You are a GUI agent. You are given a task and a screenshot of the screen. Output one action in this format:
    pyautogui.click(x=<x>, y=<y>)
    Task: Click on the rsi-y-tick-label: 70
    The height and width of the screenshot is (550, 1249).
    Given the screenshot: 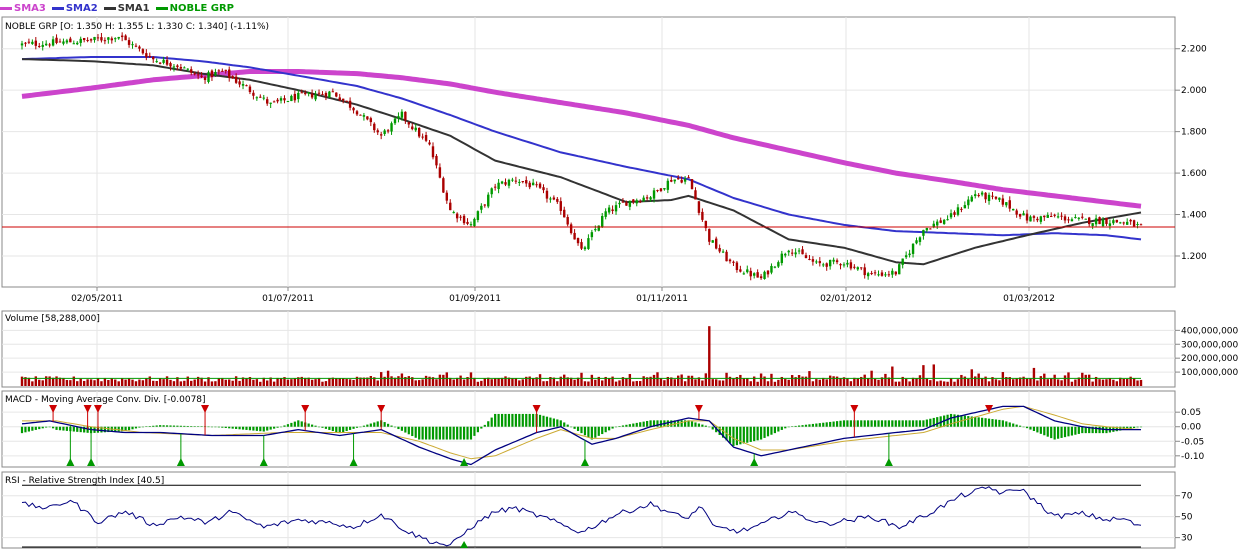 What is the action you would take?
    pyautogui.click(x=1187, y=497)
    